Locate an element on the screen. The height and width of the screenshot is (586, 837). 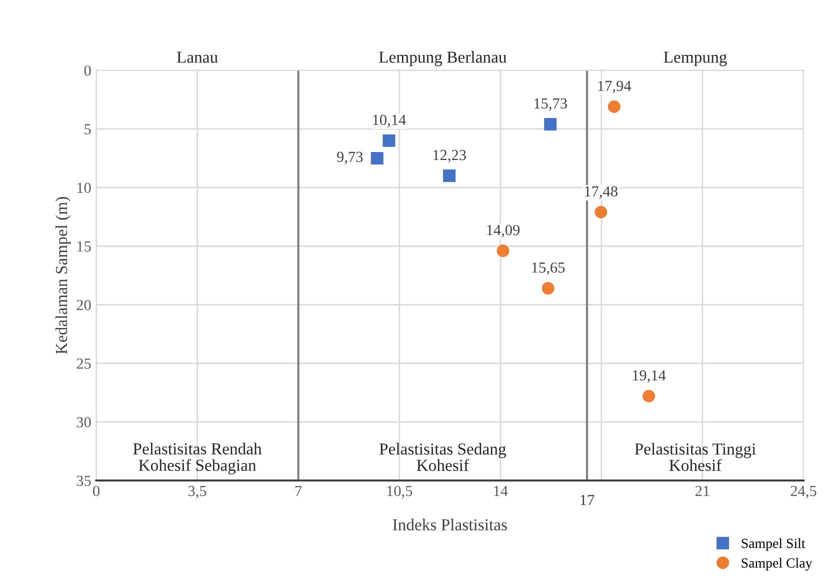
annotation: Pelastisitas Rendah Kohesif Sebagian is located at coordinates (197, 458).